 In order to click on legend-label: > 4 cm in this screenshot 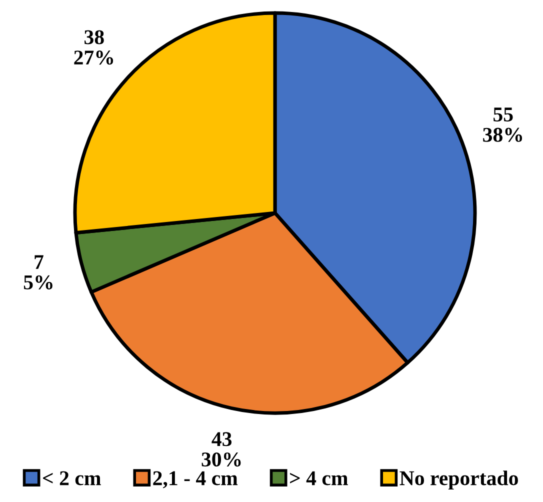, I will do `click(319, 478)`.